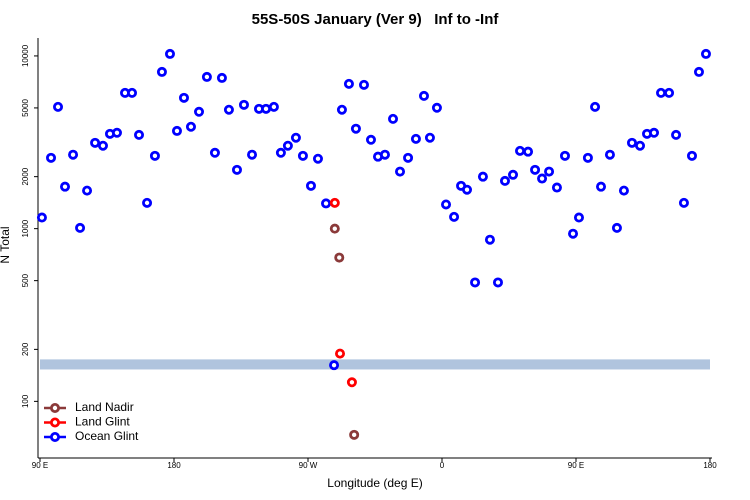  What do you see at coordinates (376, 19) in the screenshot?
I see `chart-title: 55S-50S January (Ver 9) Inf to -Inf` at bounding box center [376, 19].